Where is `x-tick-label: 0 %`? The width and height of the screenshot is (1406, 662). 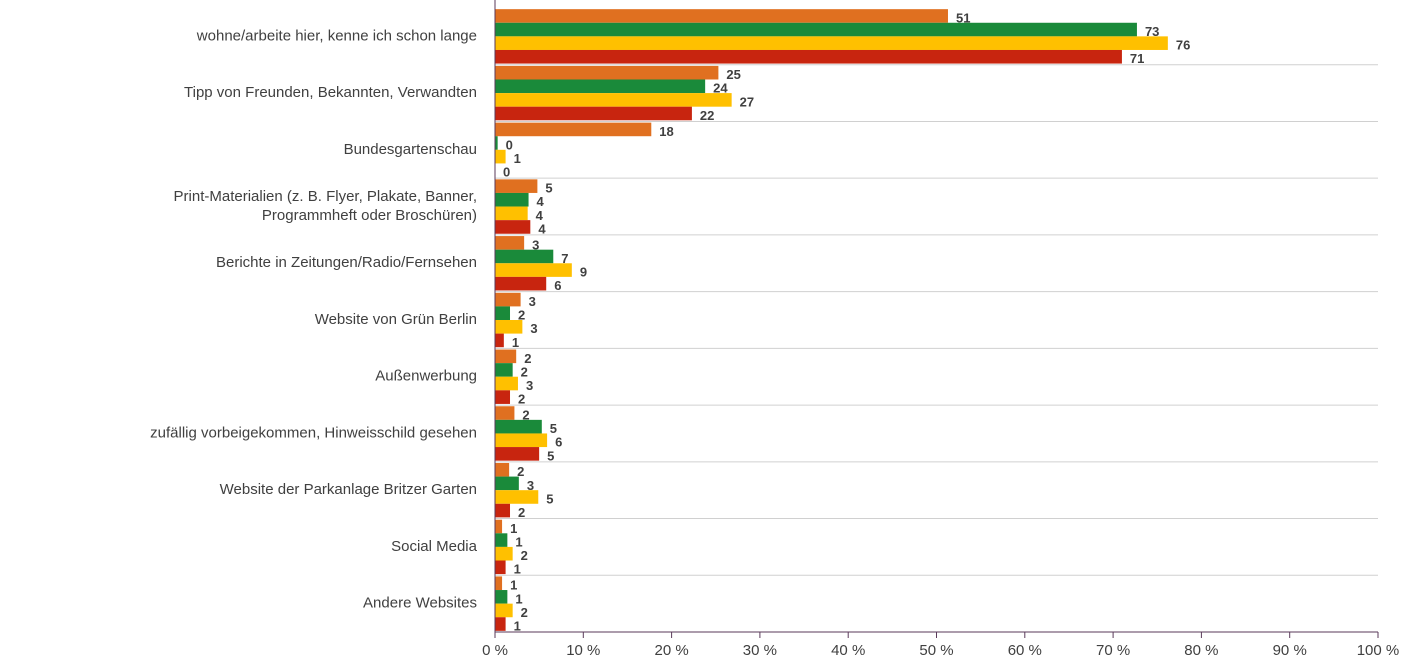 x-tick-label: 0 % is located at coordinates (495, 650).